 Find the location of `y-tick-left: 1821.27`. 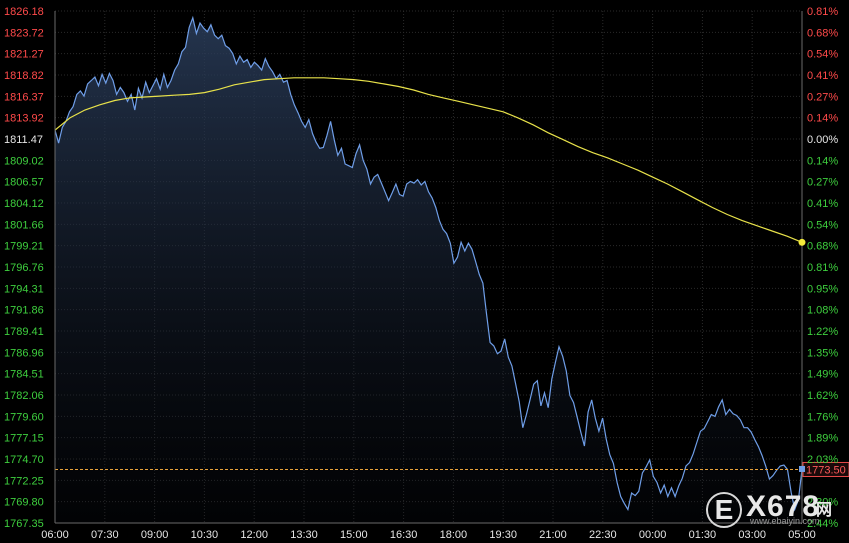

y-tick-left: 1821.27 is located at coordinates (24, 55).